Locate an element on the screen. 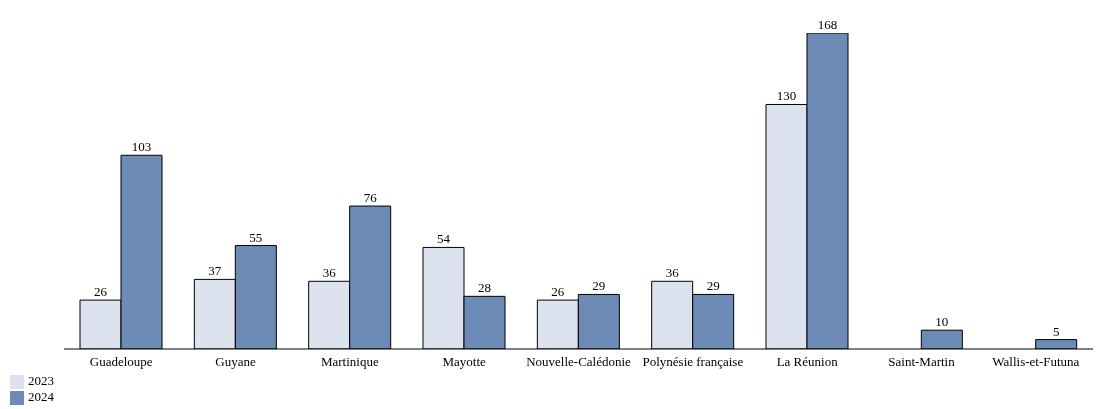 The height and width of the screenshot is (409, 1097). data-label: 5 is located at coordinates (1056, 331).